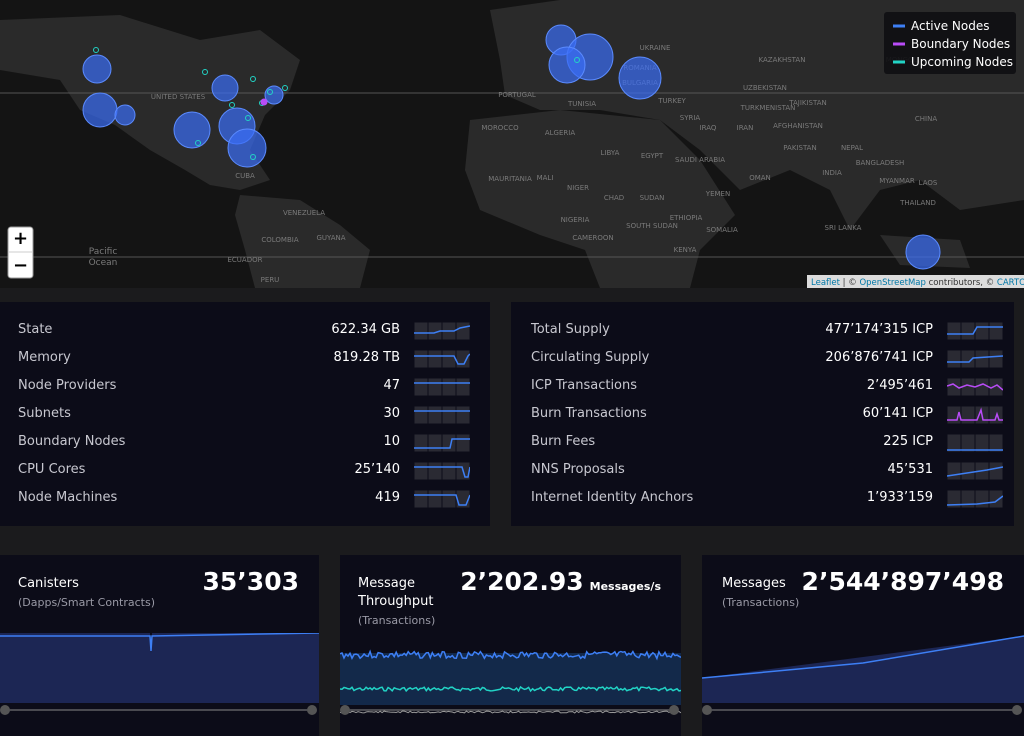  Describe the element at coordinates (950, 43) in the screenshot. I see `legend-box` at that location.